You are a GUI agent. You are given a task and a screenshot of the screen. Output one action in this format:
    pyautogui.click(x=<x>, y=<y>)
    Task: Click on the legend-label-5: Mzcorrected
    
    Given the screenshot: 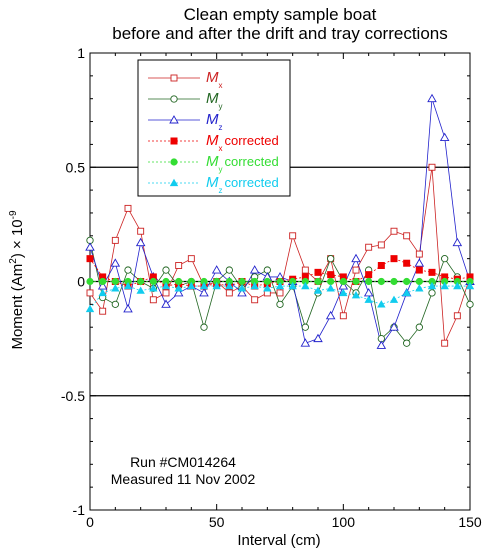 What is the action you would take?
    pyautogui.click(x=242, y=184)
    